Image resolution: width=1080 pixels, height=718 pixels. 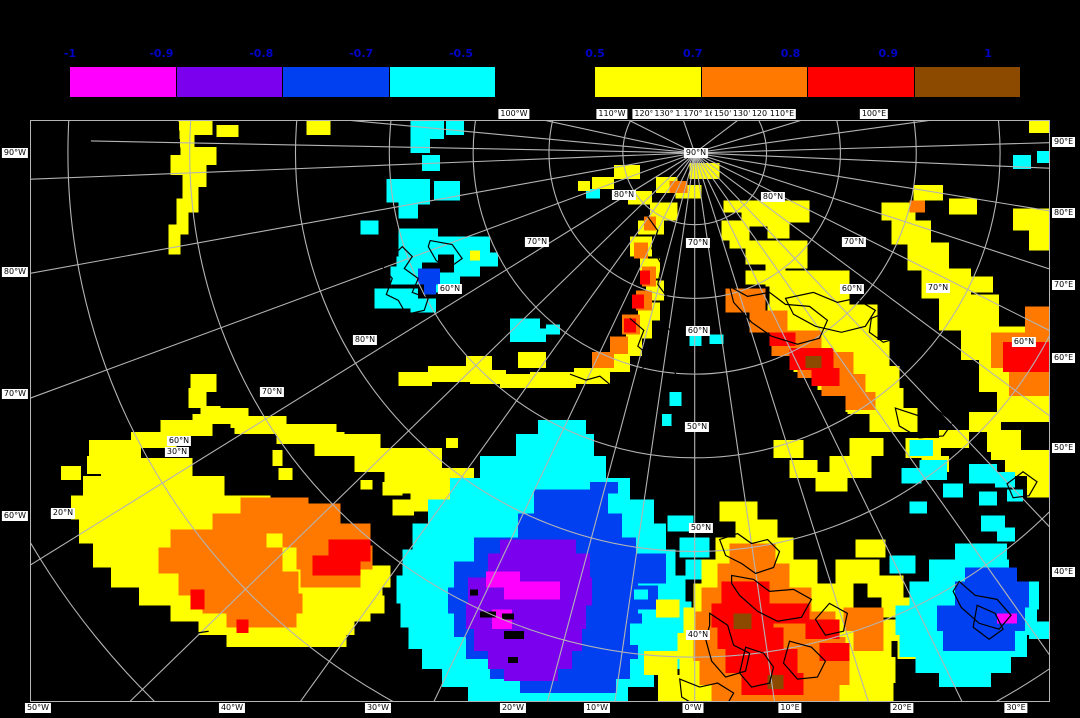 I want to click on graticule-label-17: 50°N, so click(x=701, y=528).